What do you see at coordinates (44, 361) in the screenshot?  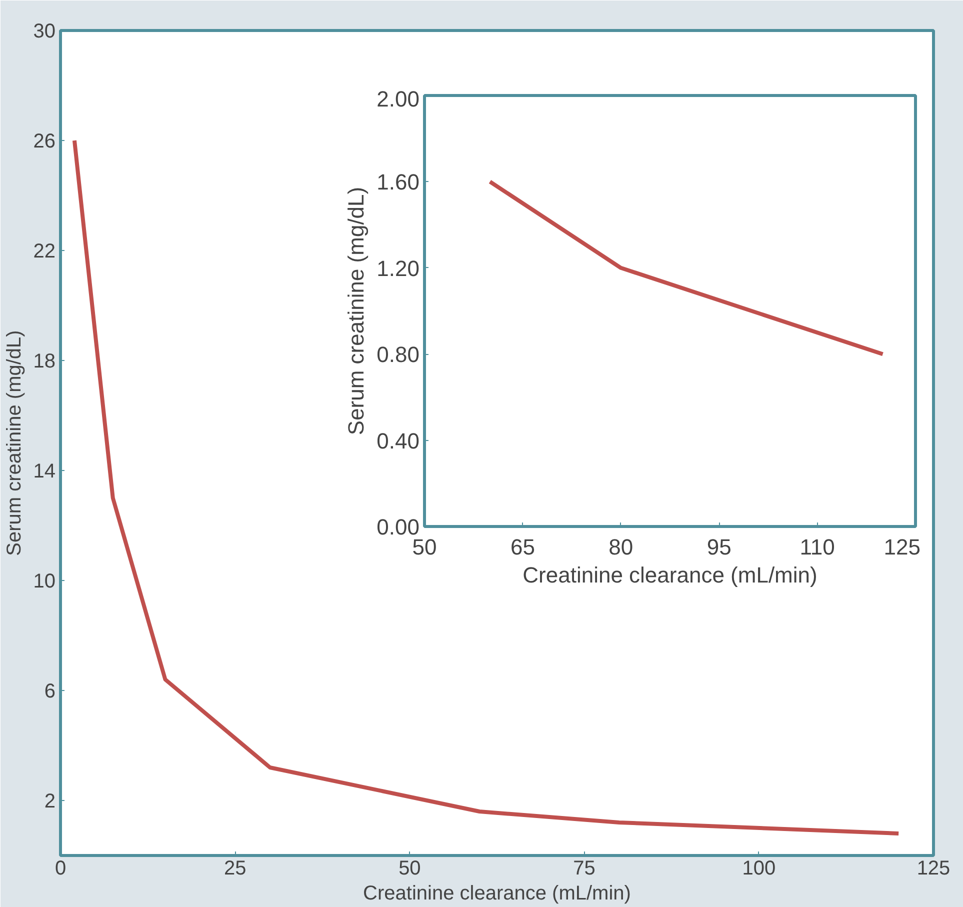 I see `y-tick-label: 18` at bounding box center [44, 361].